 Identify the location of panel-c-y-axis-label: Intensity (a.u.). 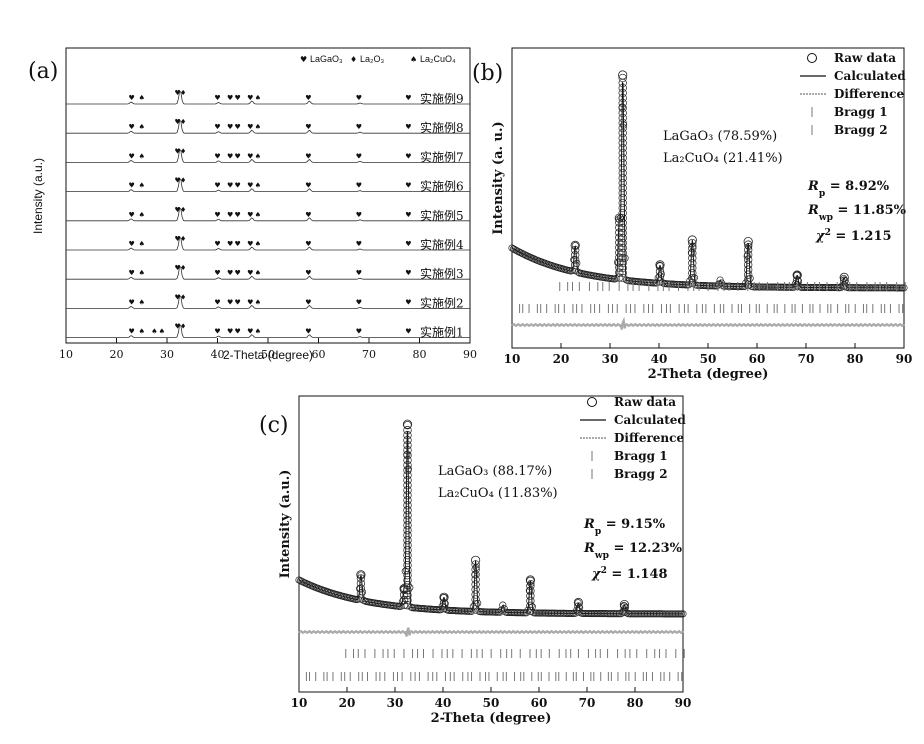
(285, 524).